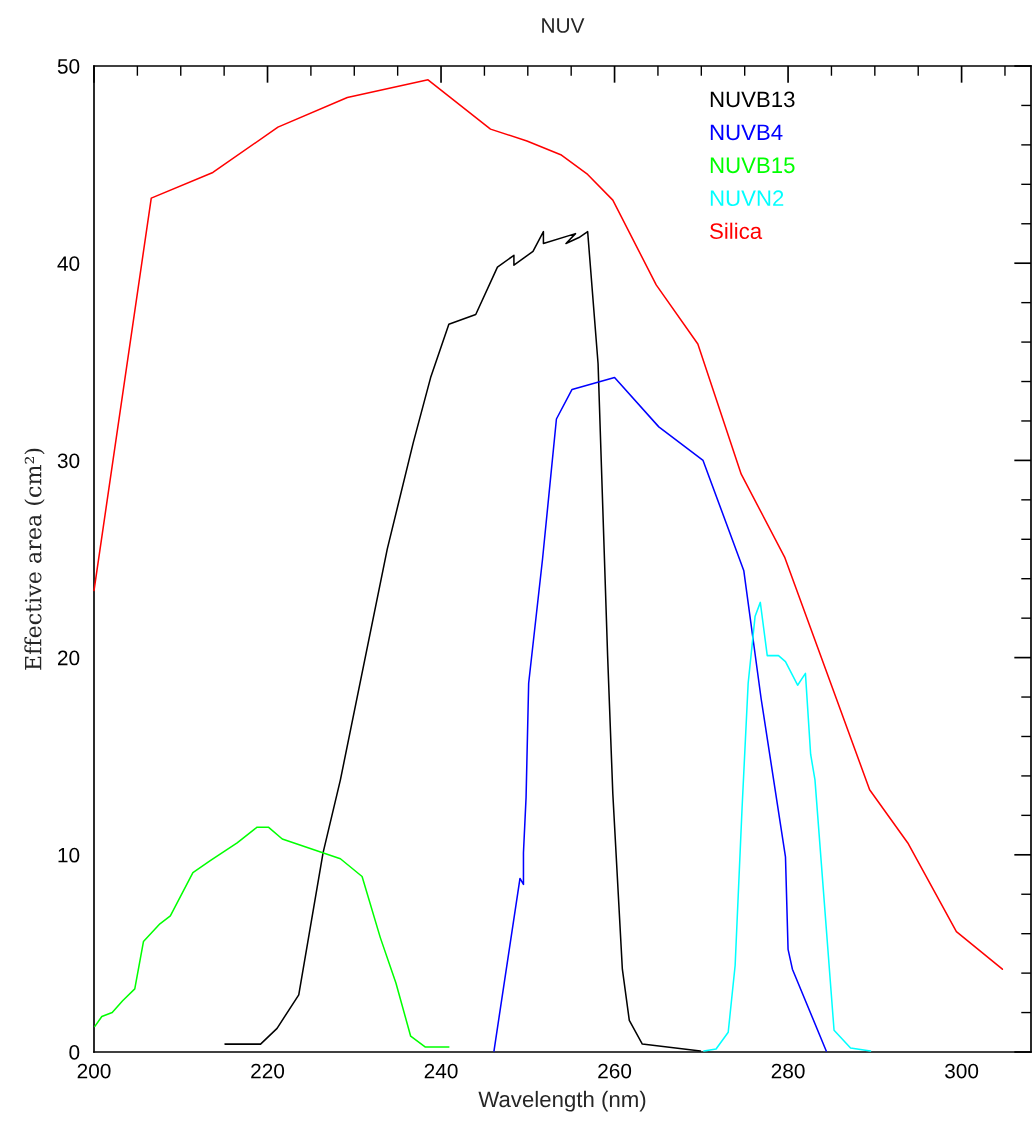  What do you see at coordinates (562, 1101) in the screenshot?
I see `x-axis-title: Wavelength (nm)` at bounding box center [562, 1101].